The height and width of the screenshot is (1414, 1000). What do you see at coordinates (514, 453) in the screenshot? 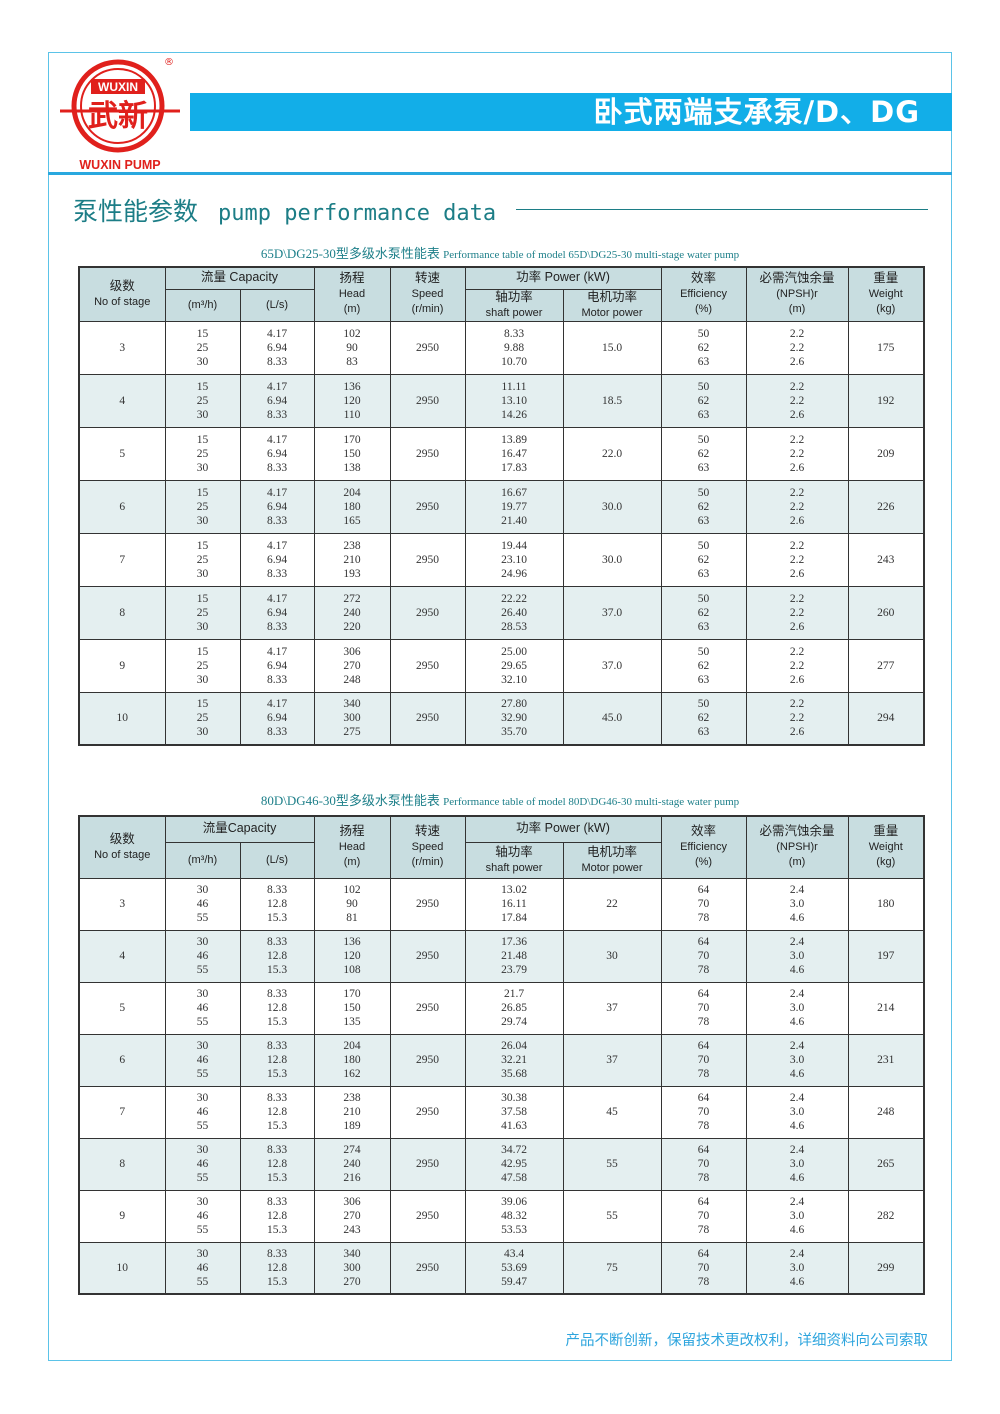
I see `shaft-value: 16.47` at bounding box center [514, 453].